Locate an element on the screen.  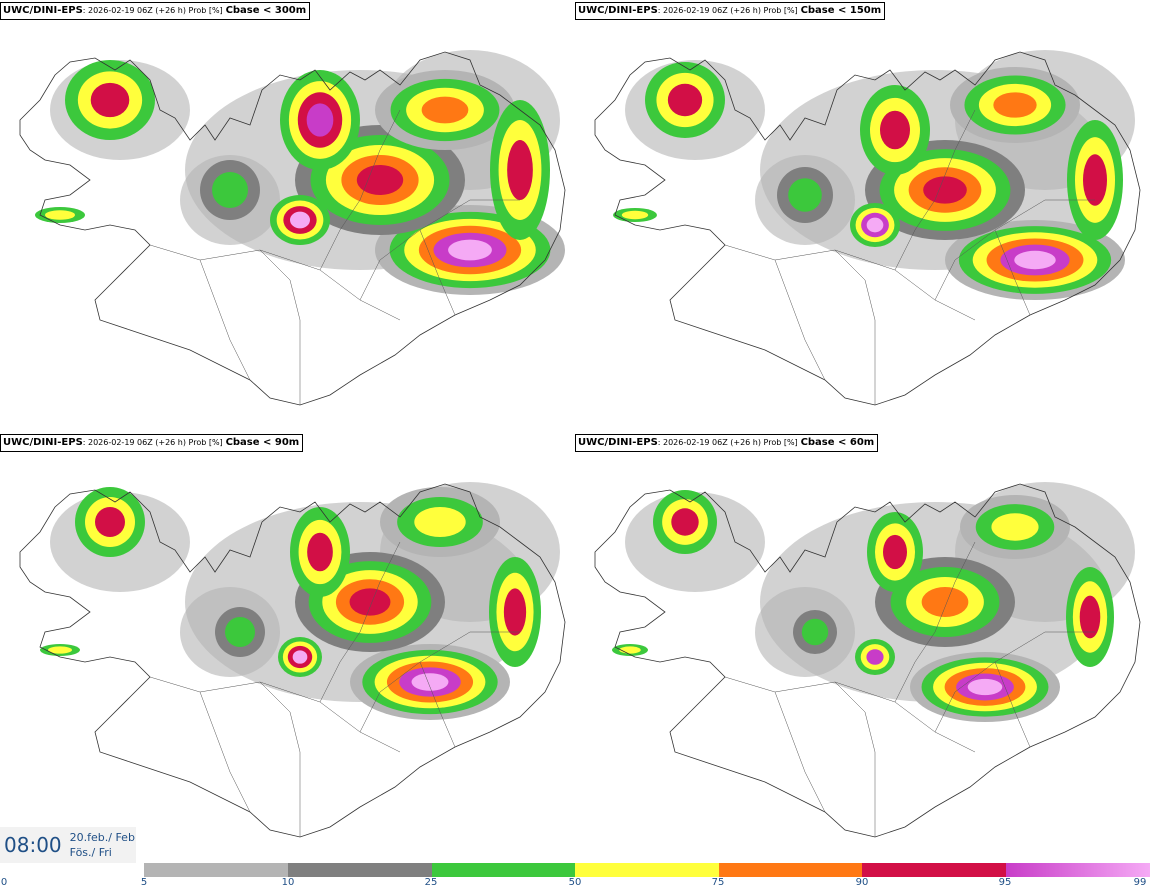
variable-name: Cbase < 150m is located at coordinates (841, 10).